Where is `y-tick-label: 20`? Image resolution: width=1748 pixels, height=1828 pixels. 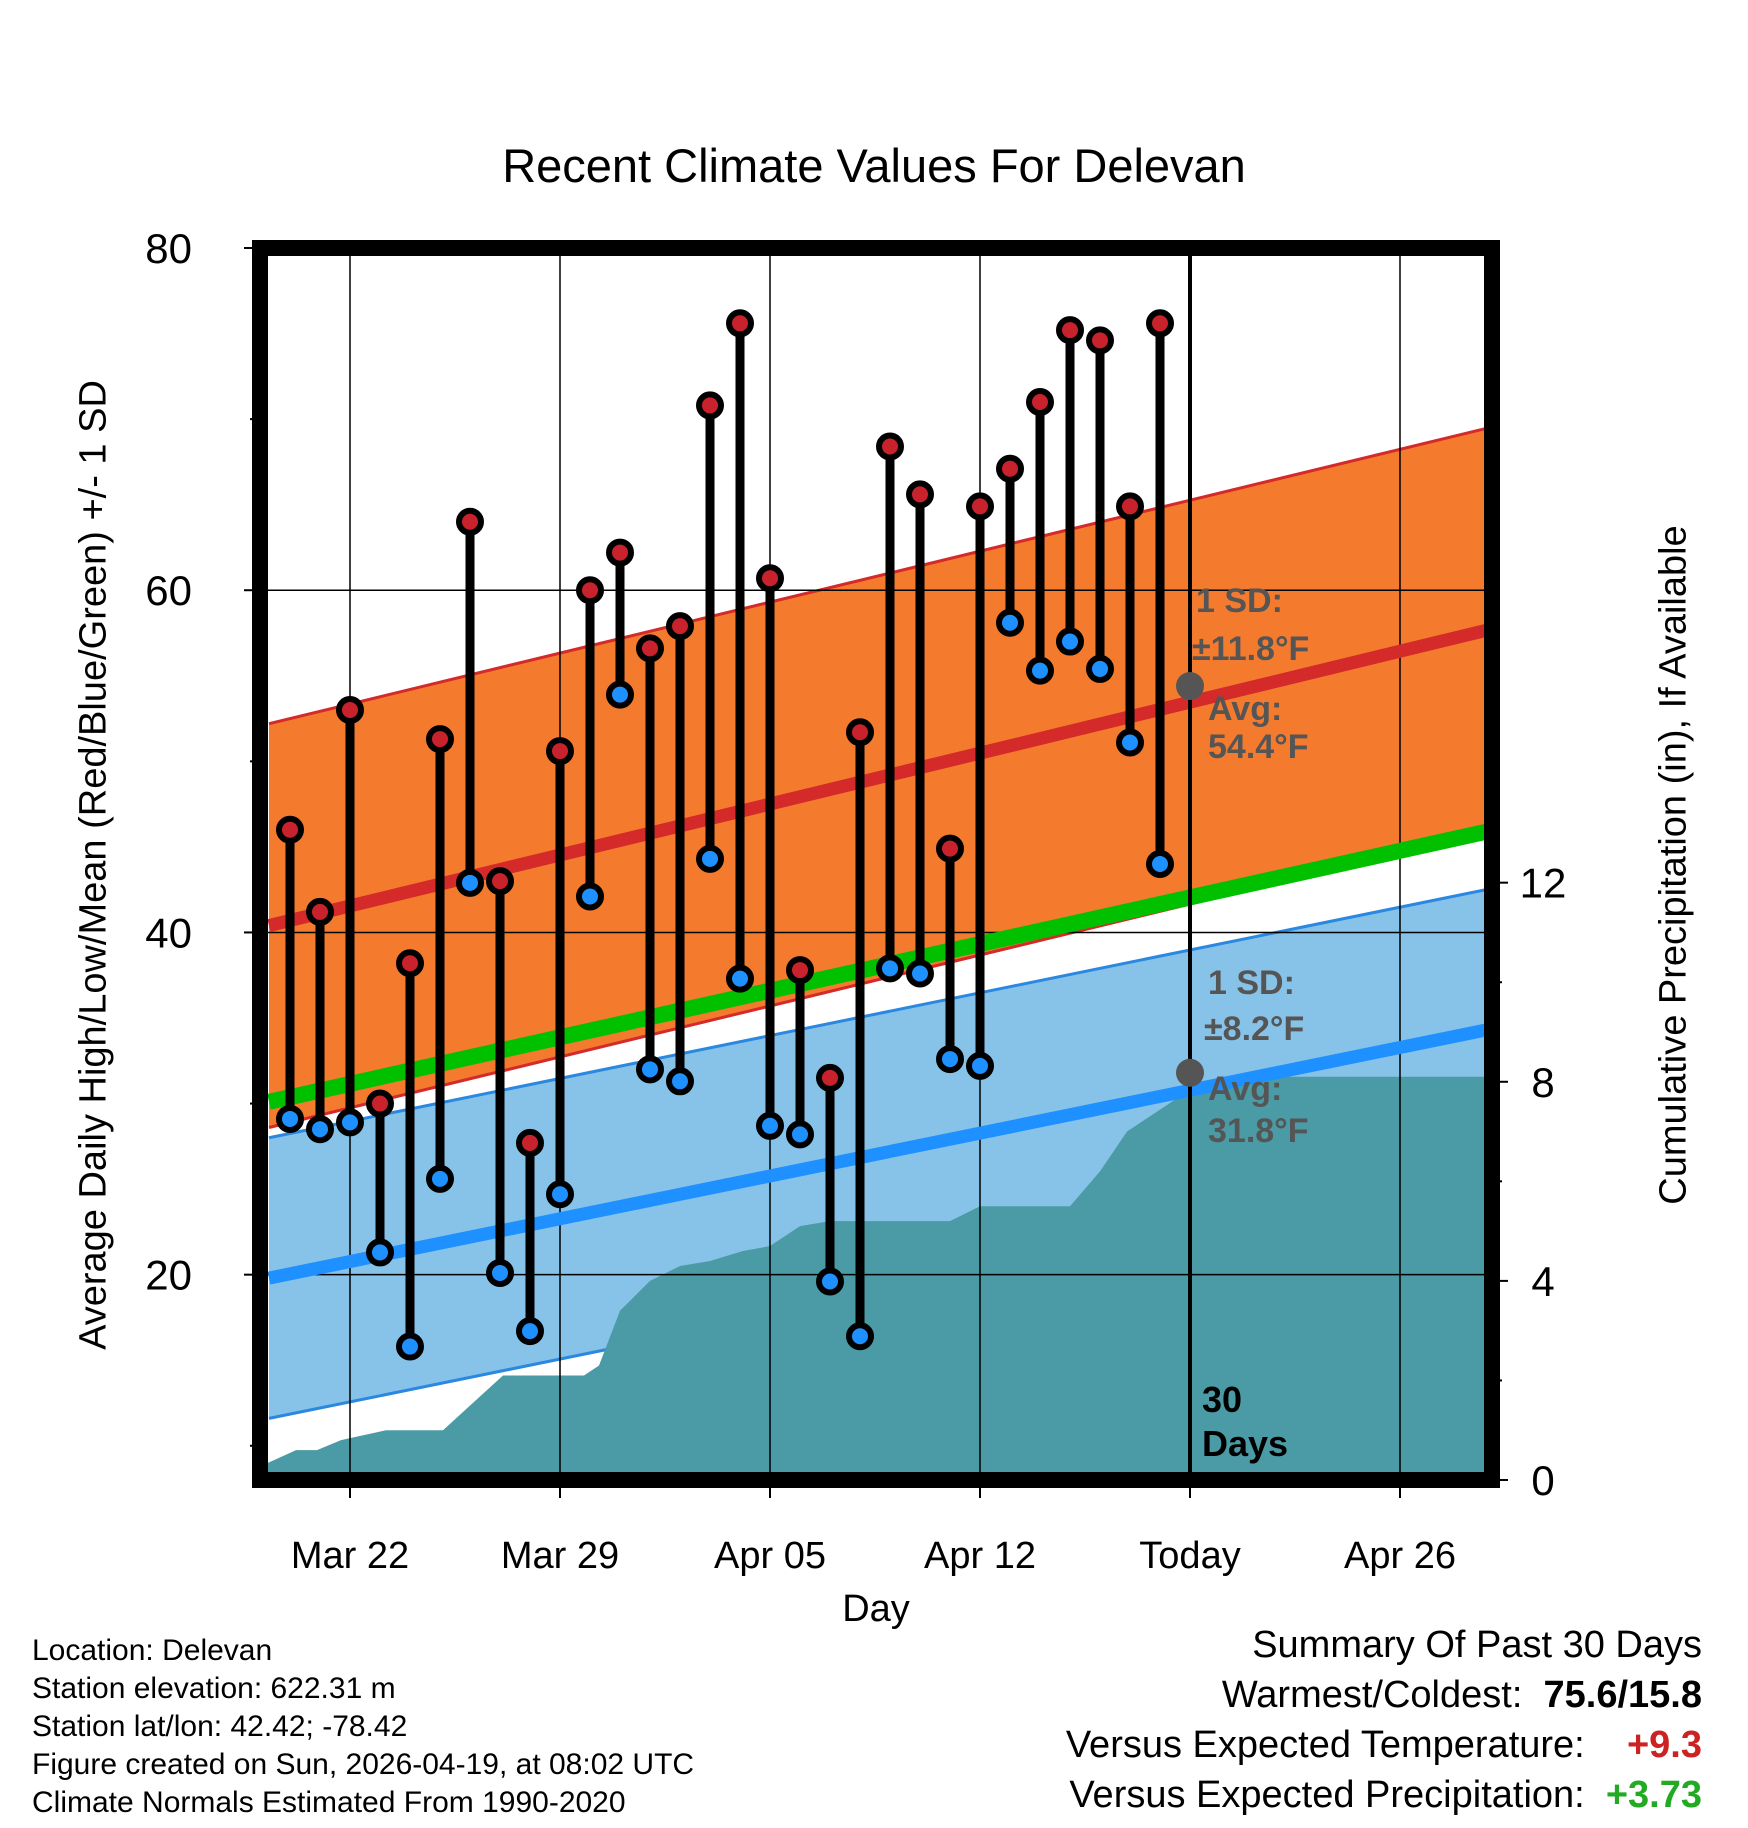 y-tick-label: 20 is located at coordinates (168, 1275).